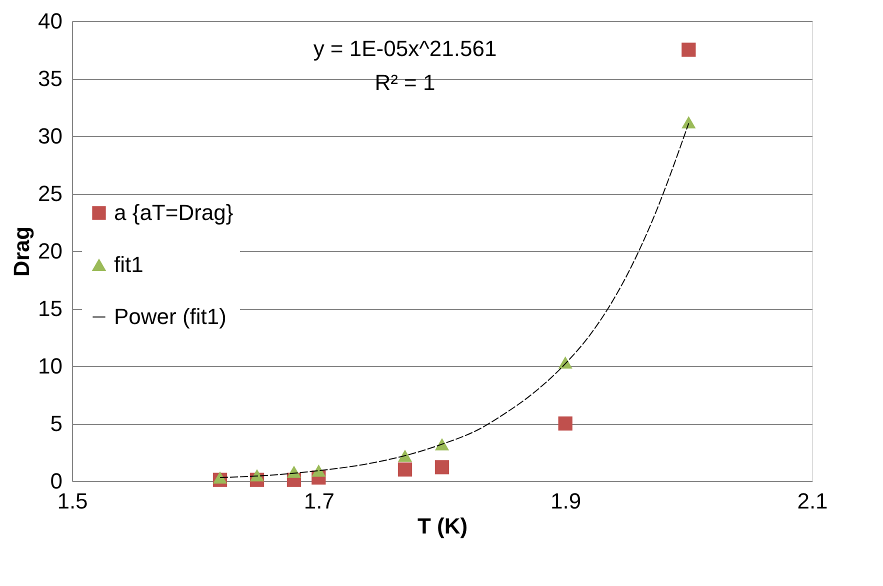 This screenshot has width=883, height=586. Describe the element at coordinates (566, 501) in the screenshot. I see `x-tick-label: 1.9` at that location.